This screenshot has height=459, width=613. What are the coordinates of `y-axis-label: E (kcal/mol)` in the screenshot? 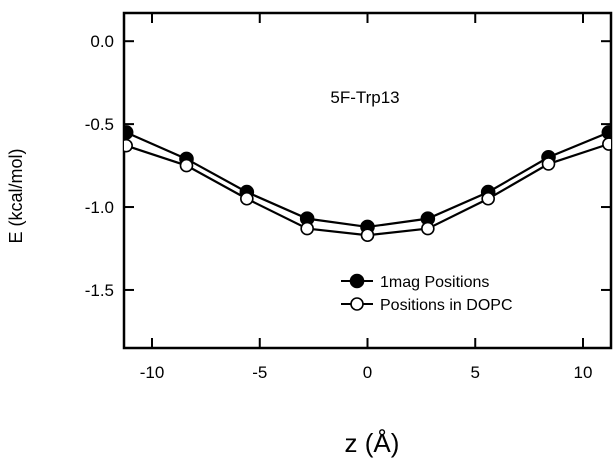 It's located at (16, 195).